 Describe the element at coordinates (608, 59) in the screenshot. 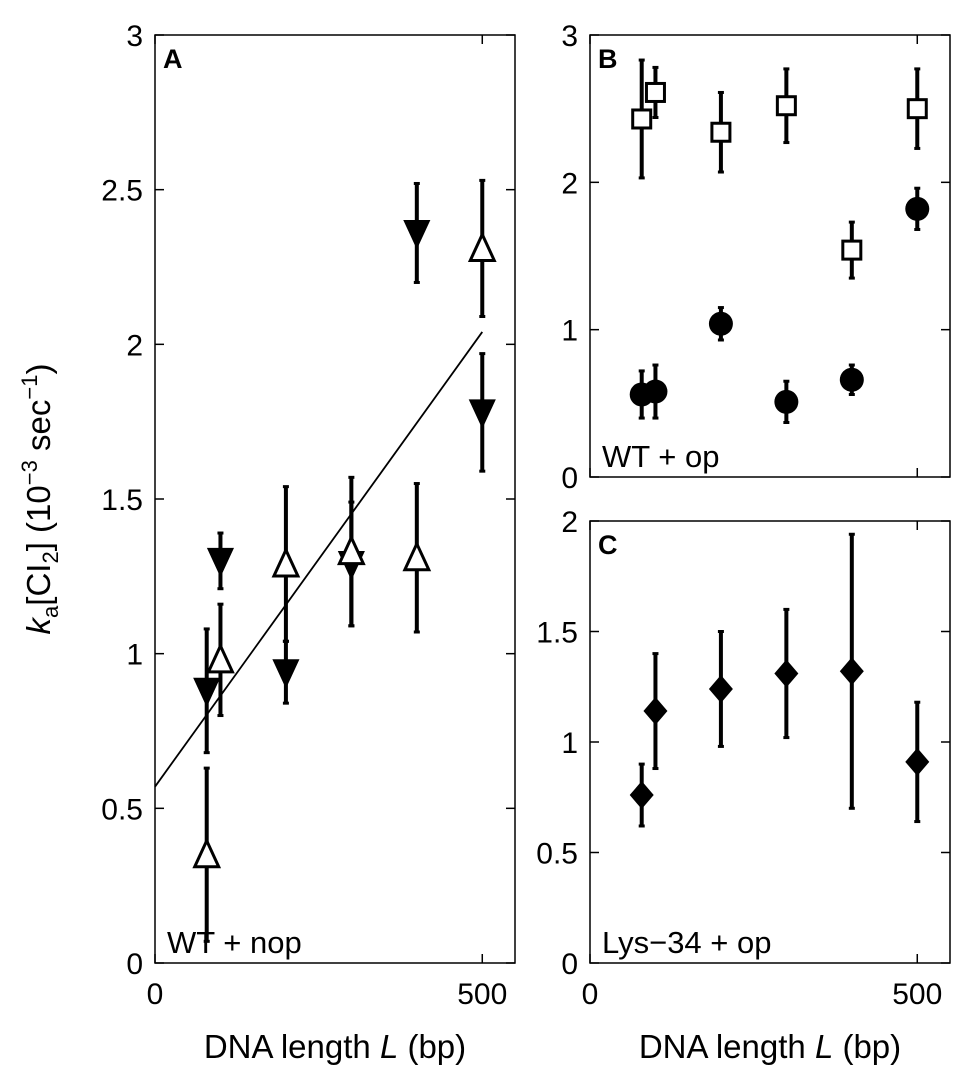

I see `panel-letter: B` at that location.